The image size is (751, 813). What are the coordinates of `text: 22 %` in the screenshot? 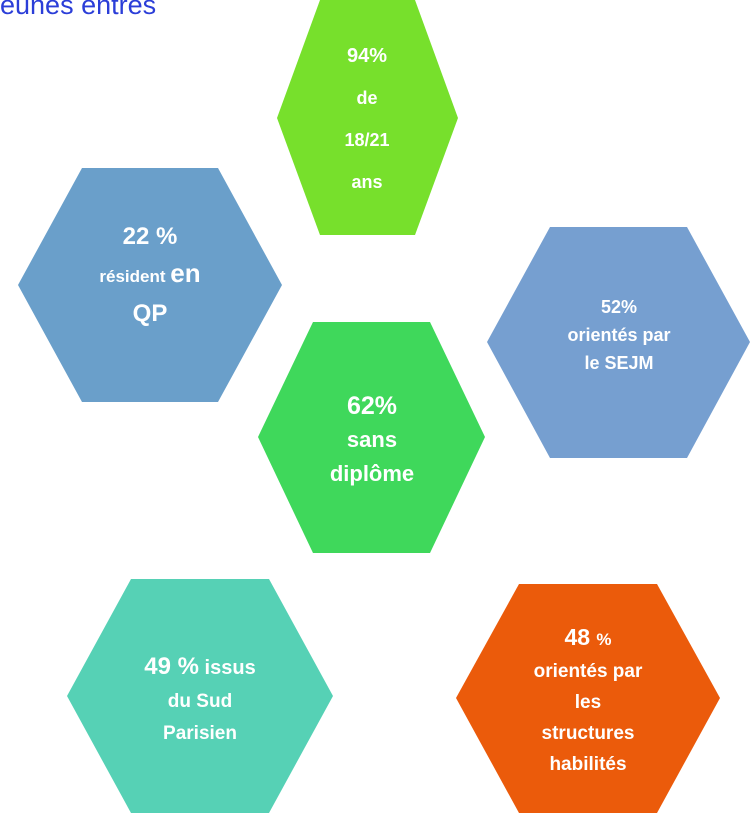 It's located at (150, 236).